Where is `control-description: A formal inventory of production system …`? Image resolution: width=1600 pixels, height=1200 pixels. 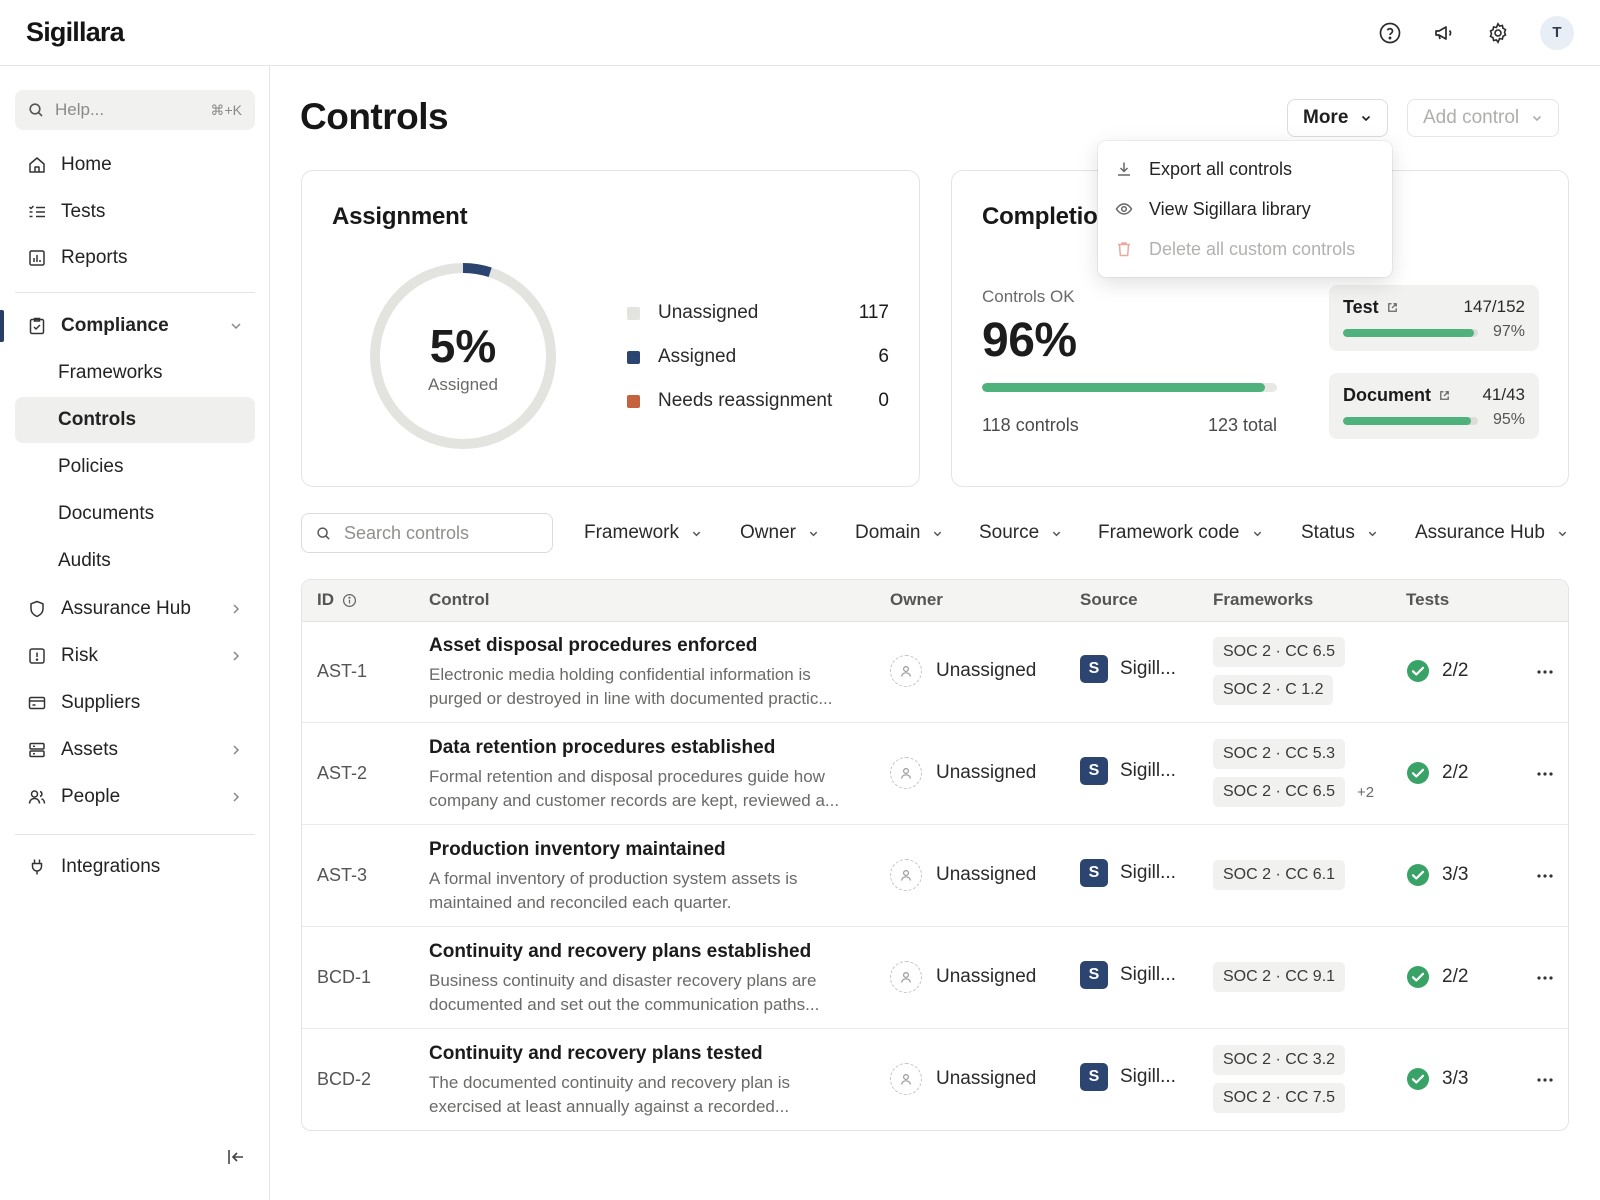
control-description: A formal inventory of production system … is located at coordinates (613, 890).